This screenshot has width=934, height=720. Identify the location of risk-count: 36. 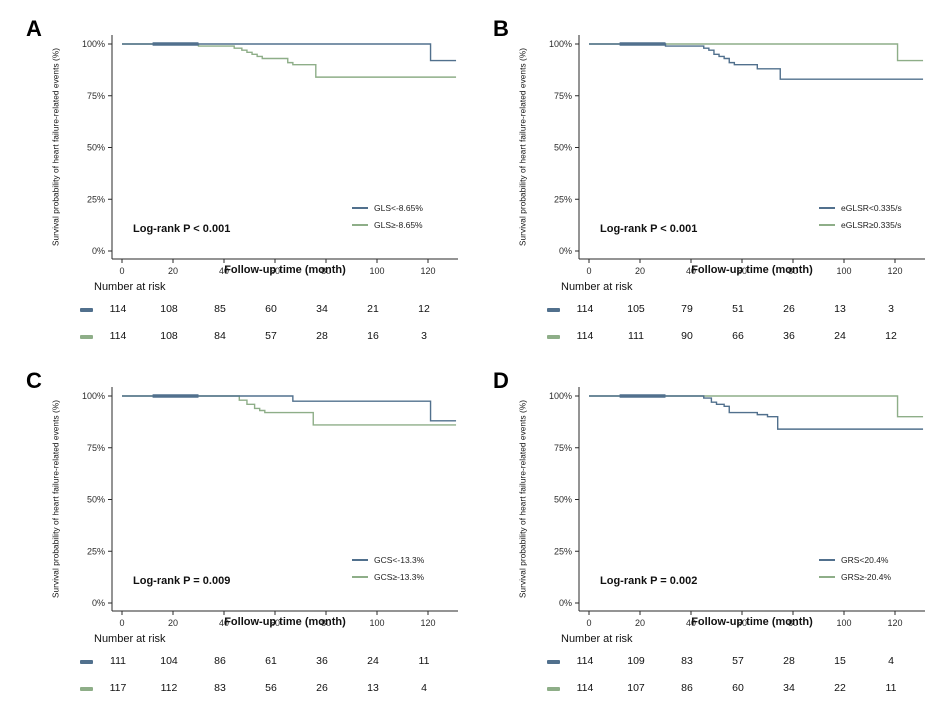
(322, 661).